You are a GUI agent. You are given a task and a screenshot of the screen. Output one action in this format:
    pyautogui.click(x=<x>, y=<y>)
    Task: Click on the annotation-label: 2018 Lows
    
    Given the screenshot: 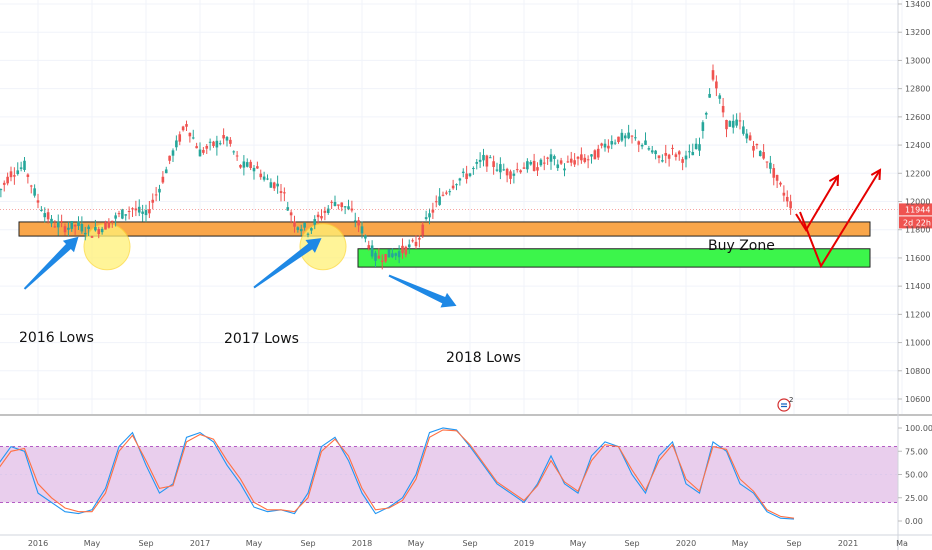 What is the action you would take?
    pyautogui.click(x=483, y=358)
    